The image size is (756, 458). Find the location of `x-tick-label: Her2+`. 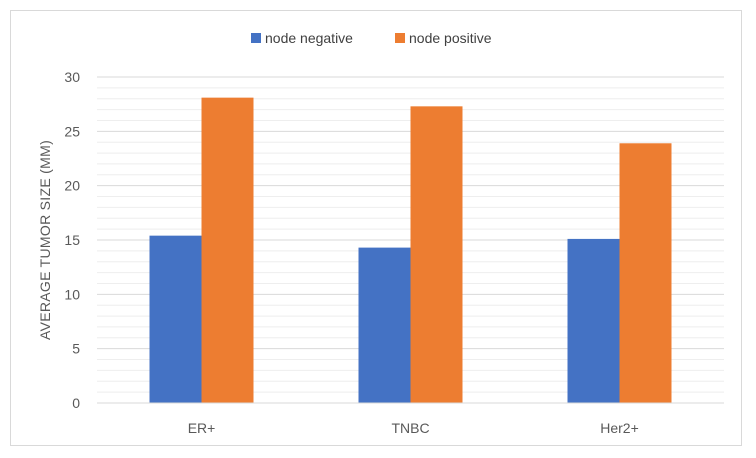

x-tick-label: Her2+ is located at coordinates (619, 428).